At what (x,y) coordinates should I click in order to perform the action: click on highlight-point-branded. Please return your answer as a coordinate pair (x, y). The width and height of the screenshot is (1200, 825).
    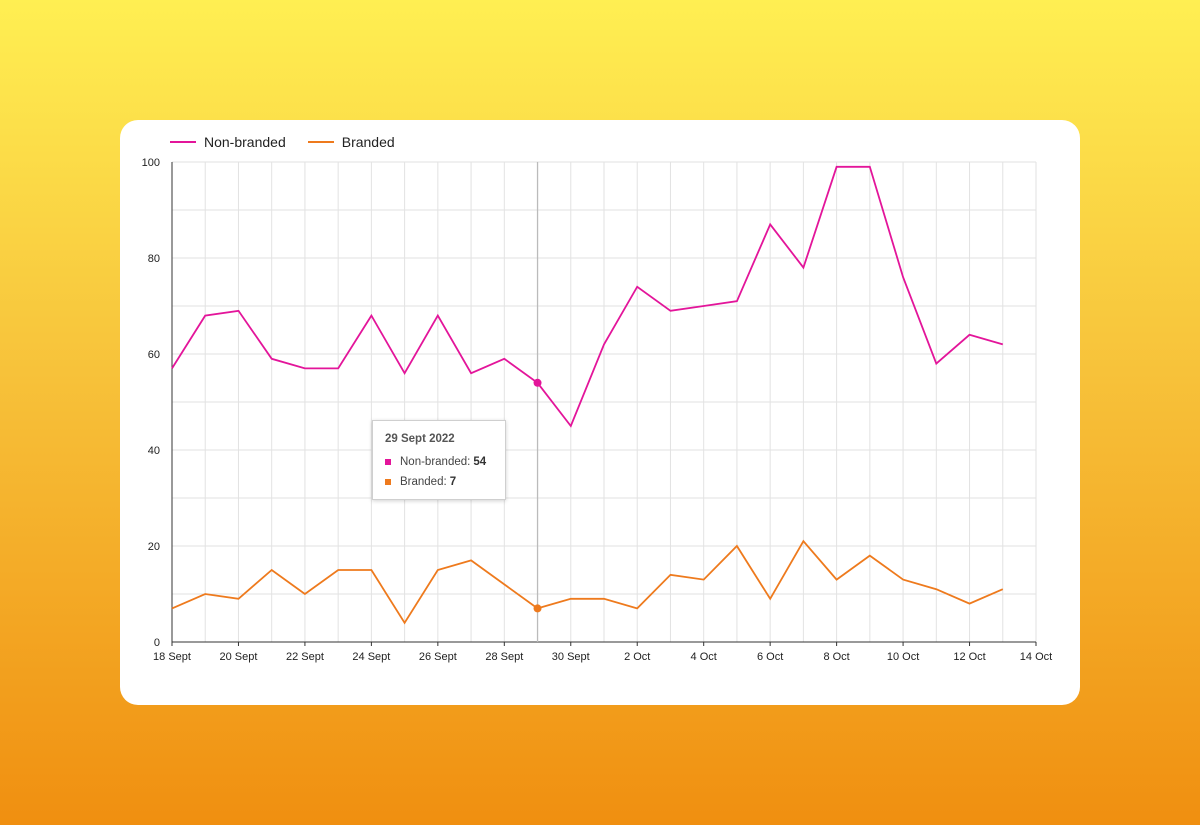
    Looking at the image, I should click on (537, 608).